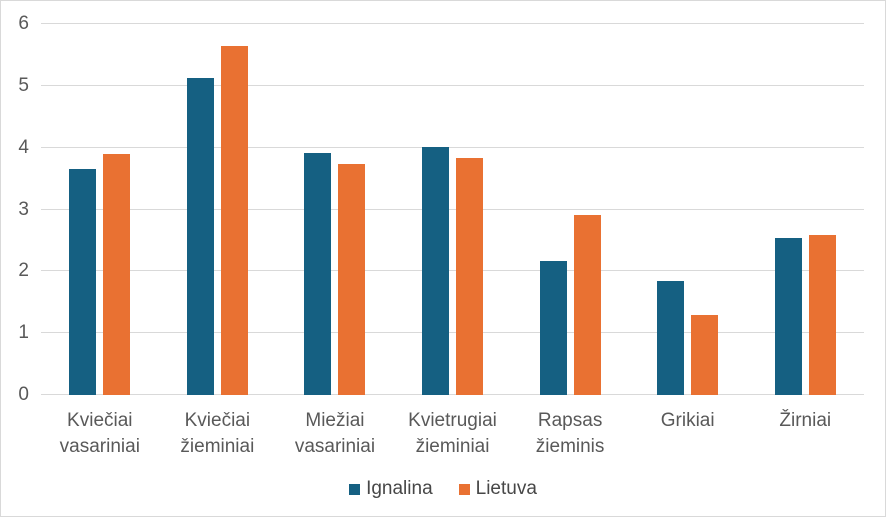 Image resolution: width=886 pixels, height=517 pixels. I want to click on legend-swatch-ignalina-icon, so click(355, 489).